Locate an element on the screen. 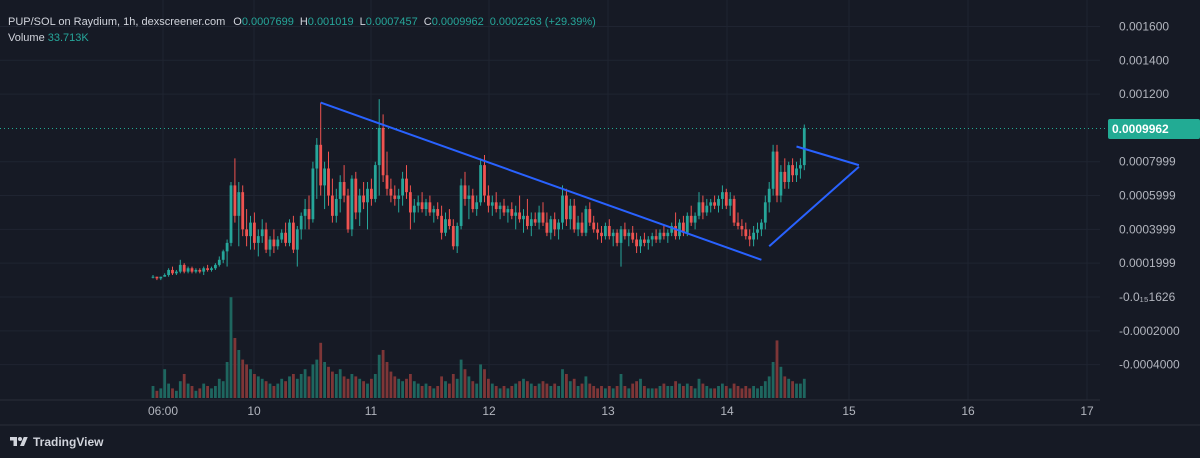 This screenshot has width=1200, height=458. time-tick-label: 06:00 is located at coordinates (163, 411).